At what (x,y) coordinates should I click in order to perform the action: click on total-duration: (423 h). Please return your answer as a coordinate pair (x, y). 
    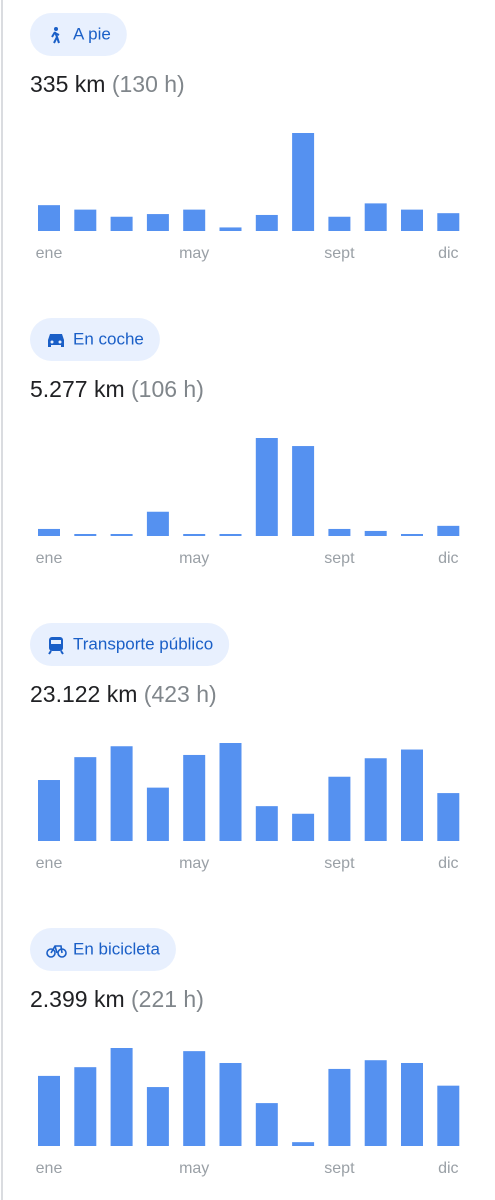
    Looking at the image, I should click on (180, 694).